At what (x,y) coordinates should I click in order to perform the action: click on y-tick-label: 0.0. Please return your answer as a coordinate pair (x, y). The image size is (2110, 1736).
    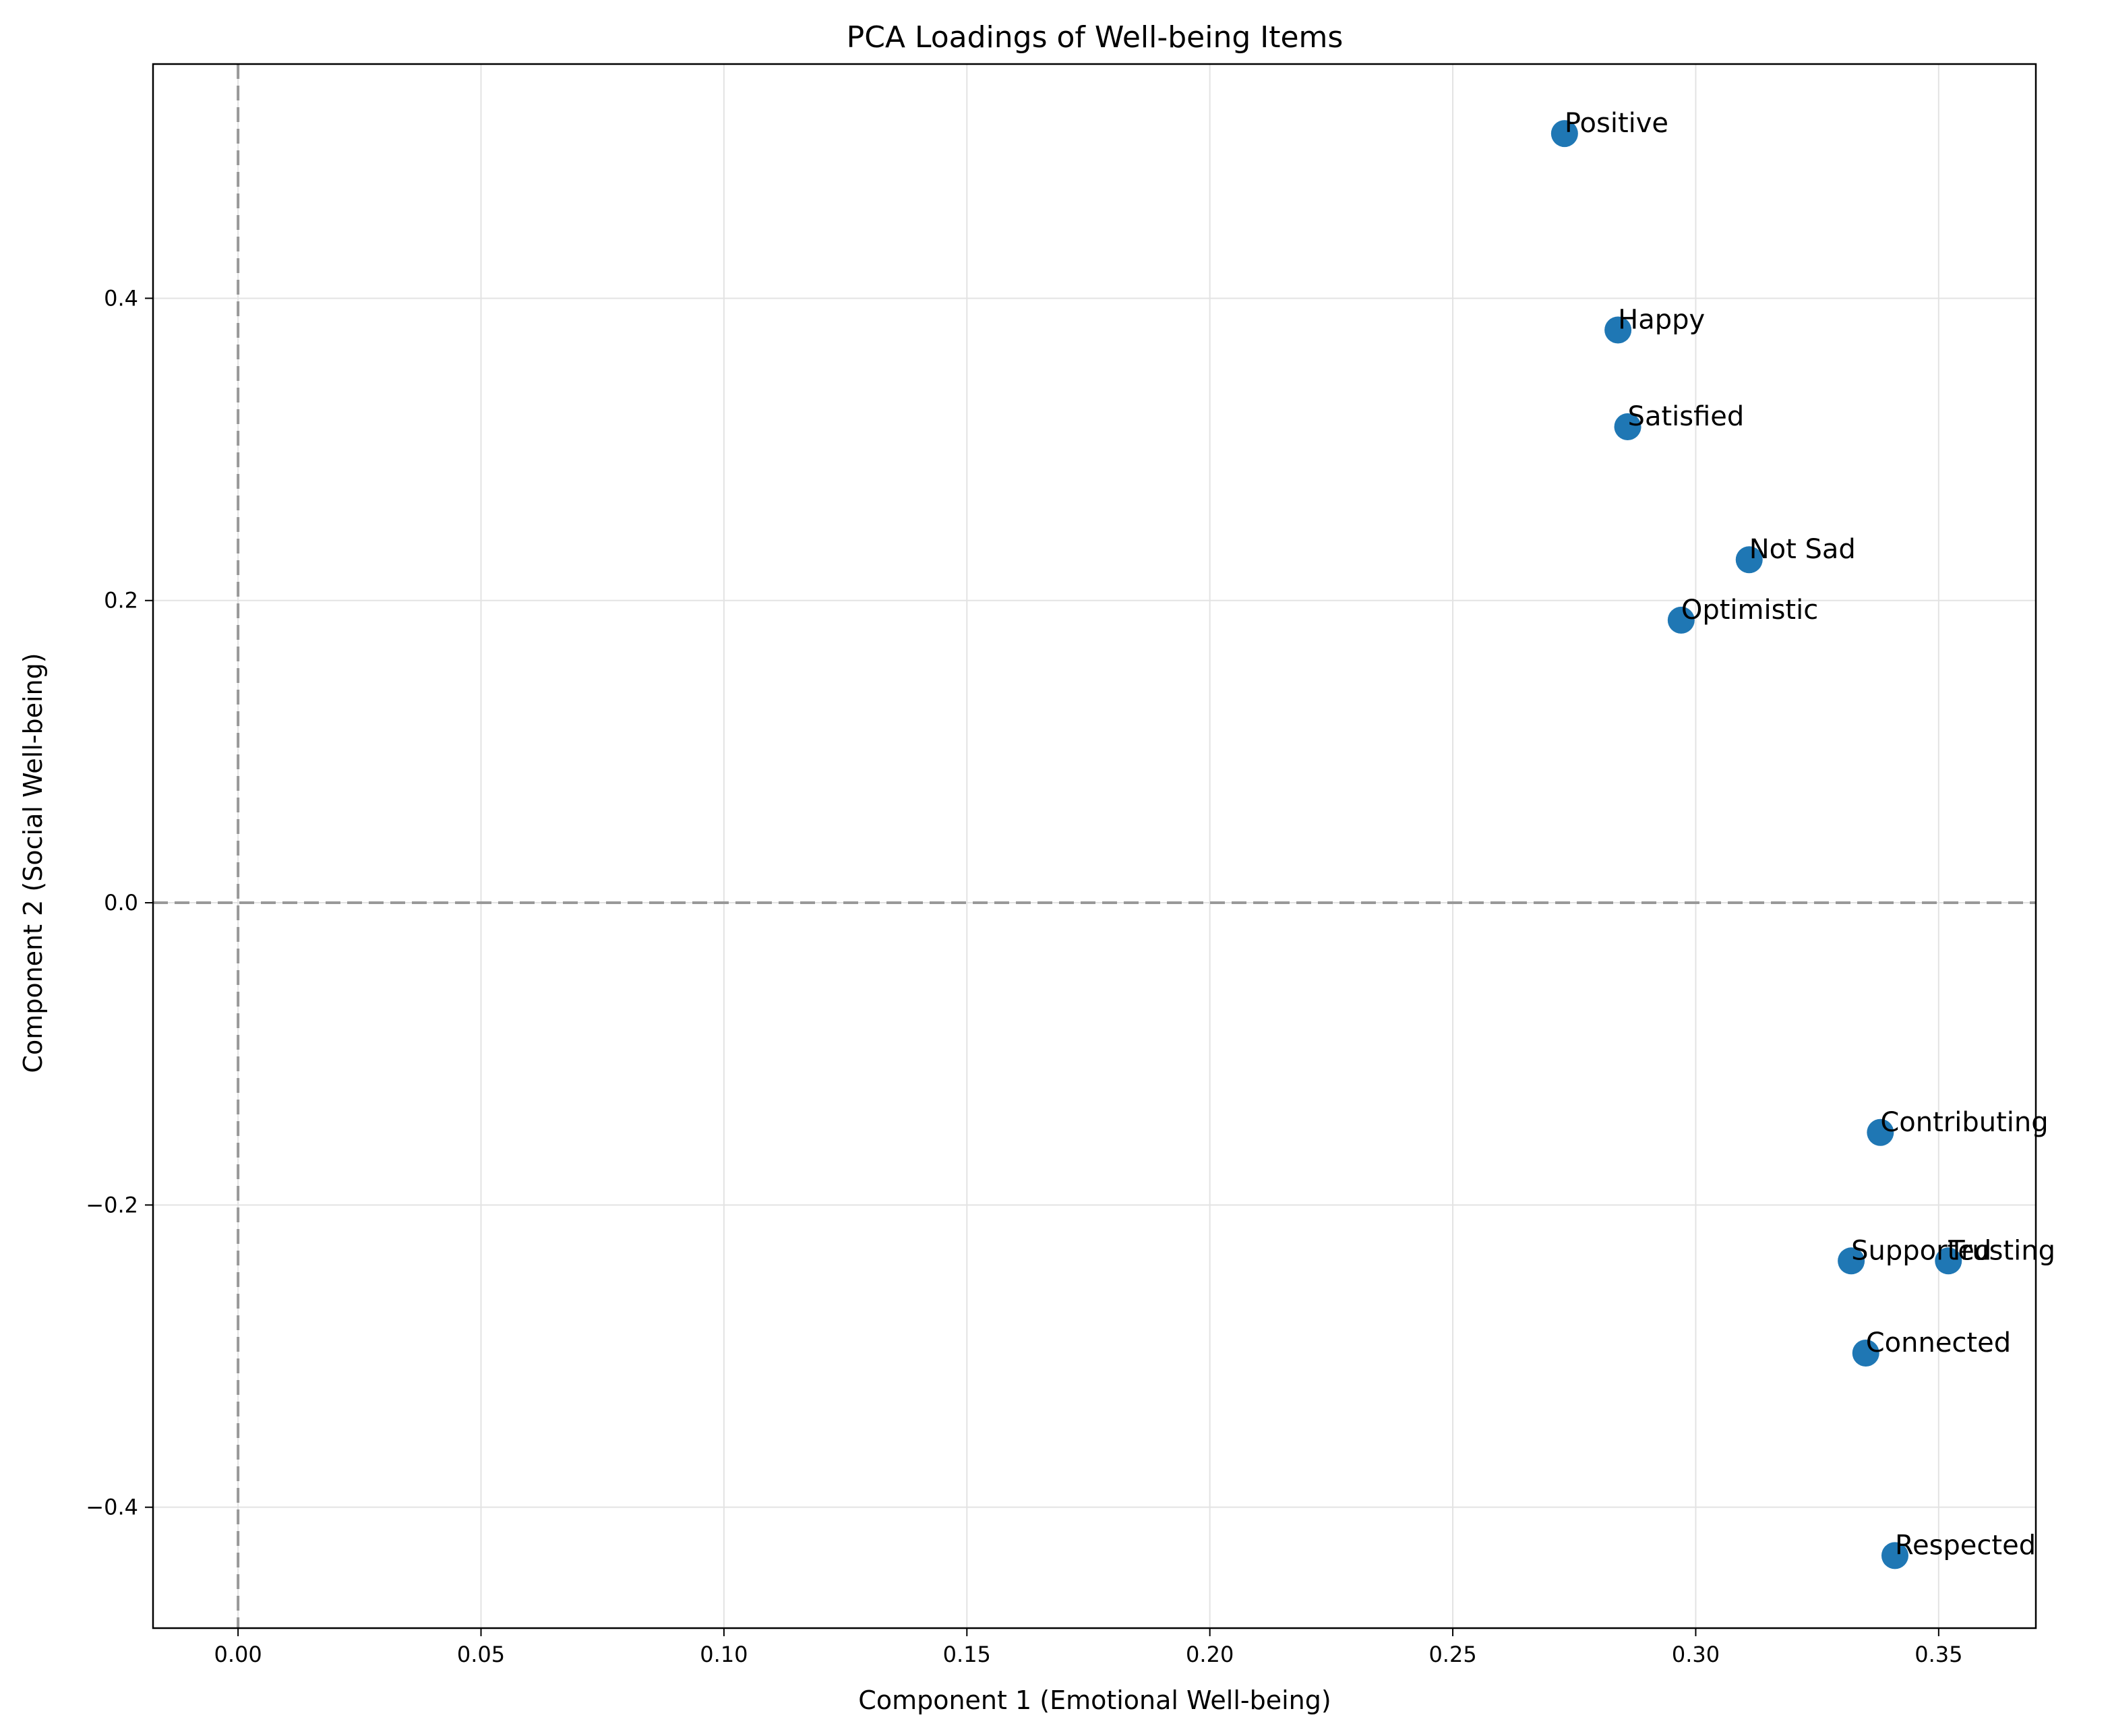
    Looking at the image, I should click on (121, 903).